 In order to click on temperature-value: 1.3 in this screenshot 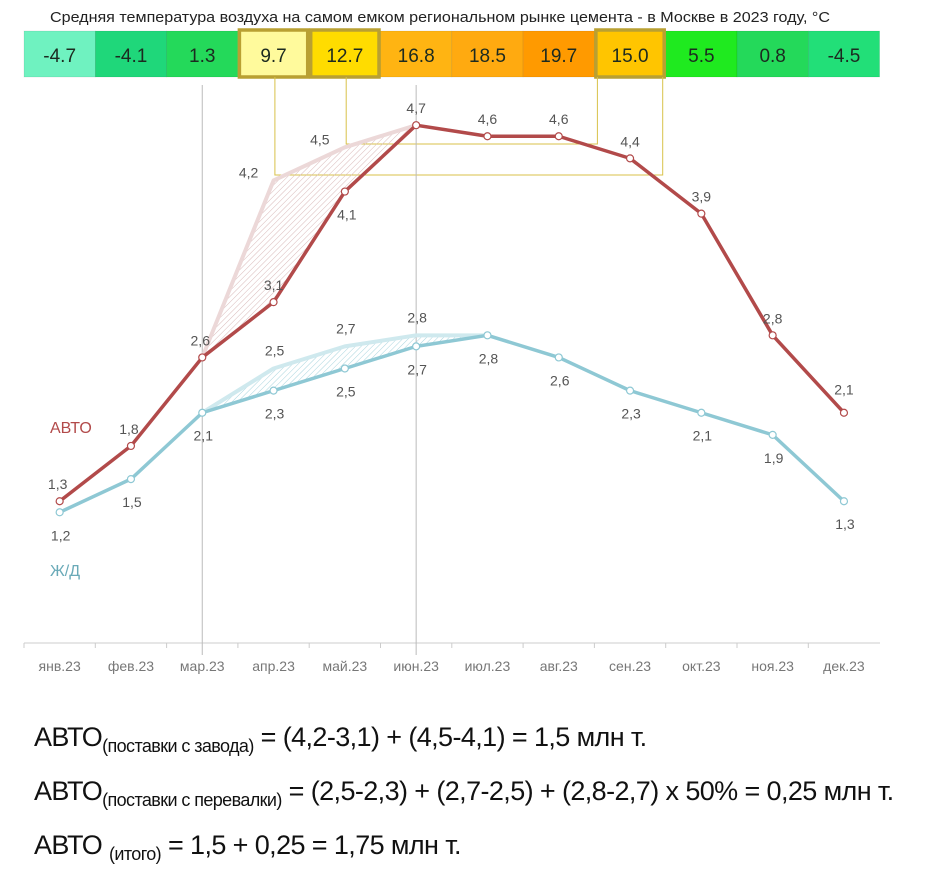, I will do `click(202, 56)`.